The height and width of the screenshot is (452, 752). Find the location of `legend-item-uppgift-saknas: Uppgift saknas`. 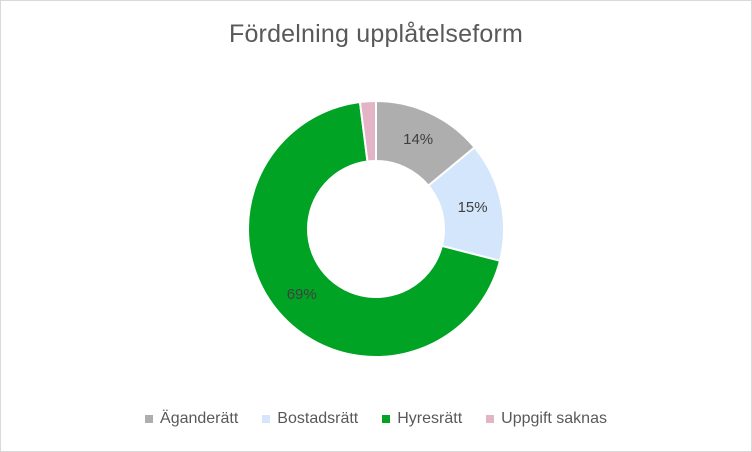

legend-item-uppgift-saknas: Uppgift saknas is located at coordinates (546, 419).